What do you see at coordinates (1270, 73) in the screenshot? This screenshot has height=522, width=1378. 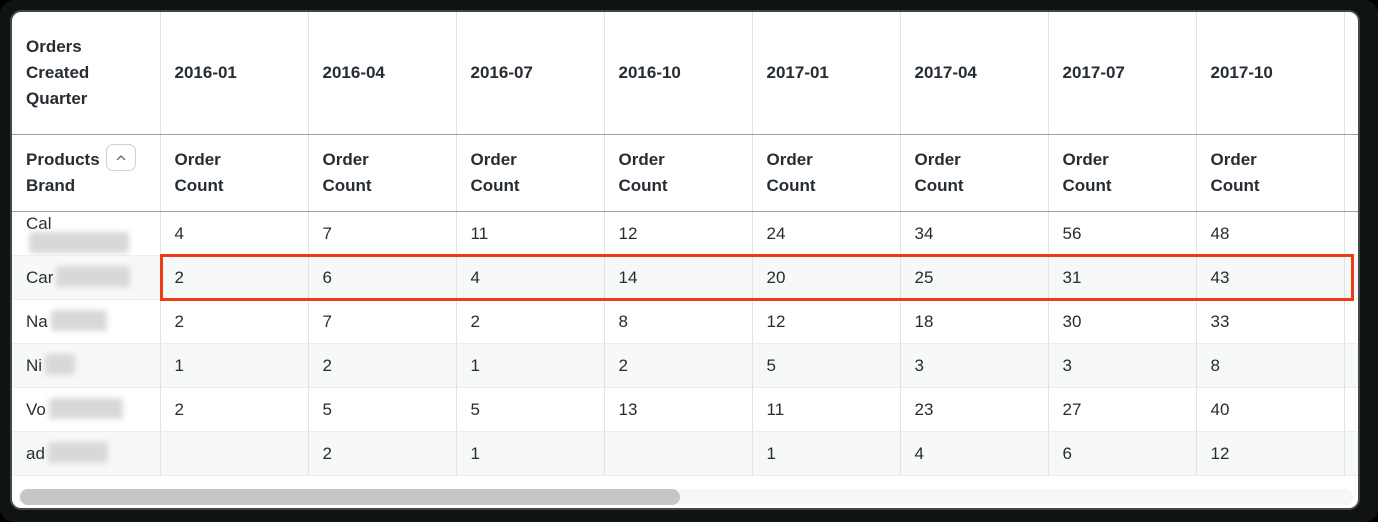 I see `quarter-header: 2017-10` at bounding box center [1270, 73].